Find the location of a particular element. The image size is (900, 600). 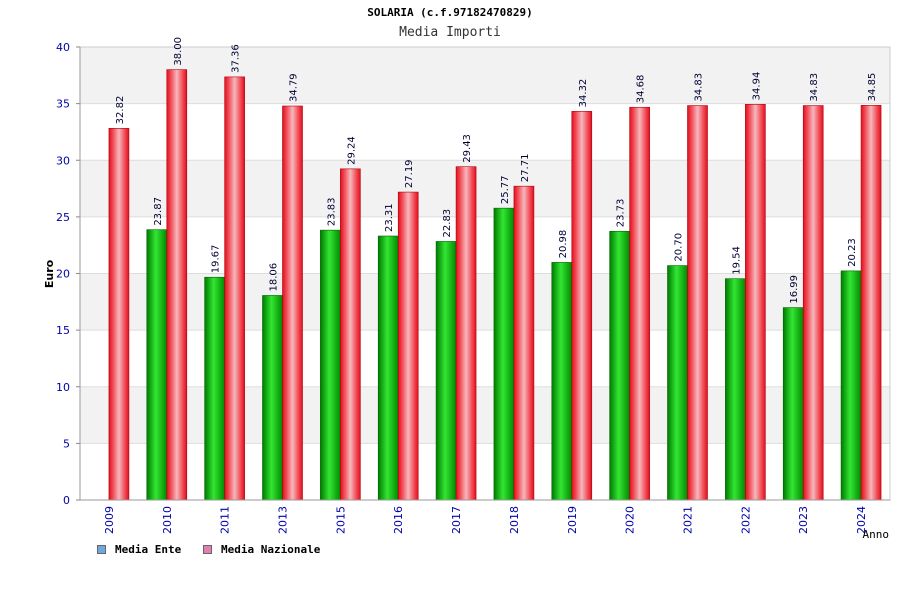

data-label: 22.83 is located at coordinates (447, 223).